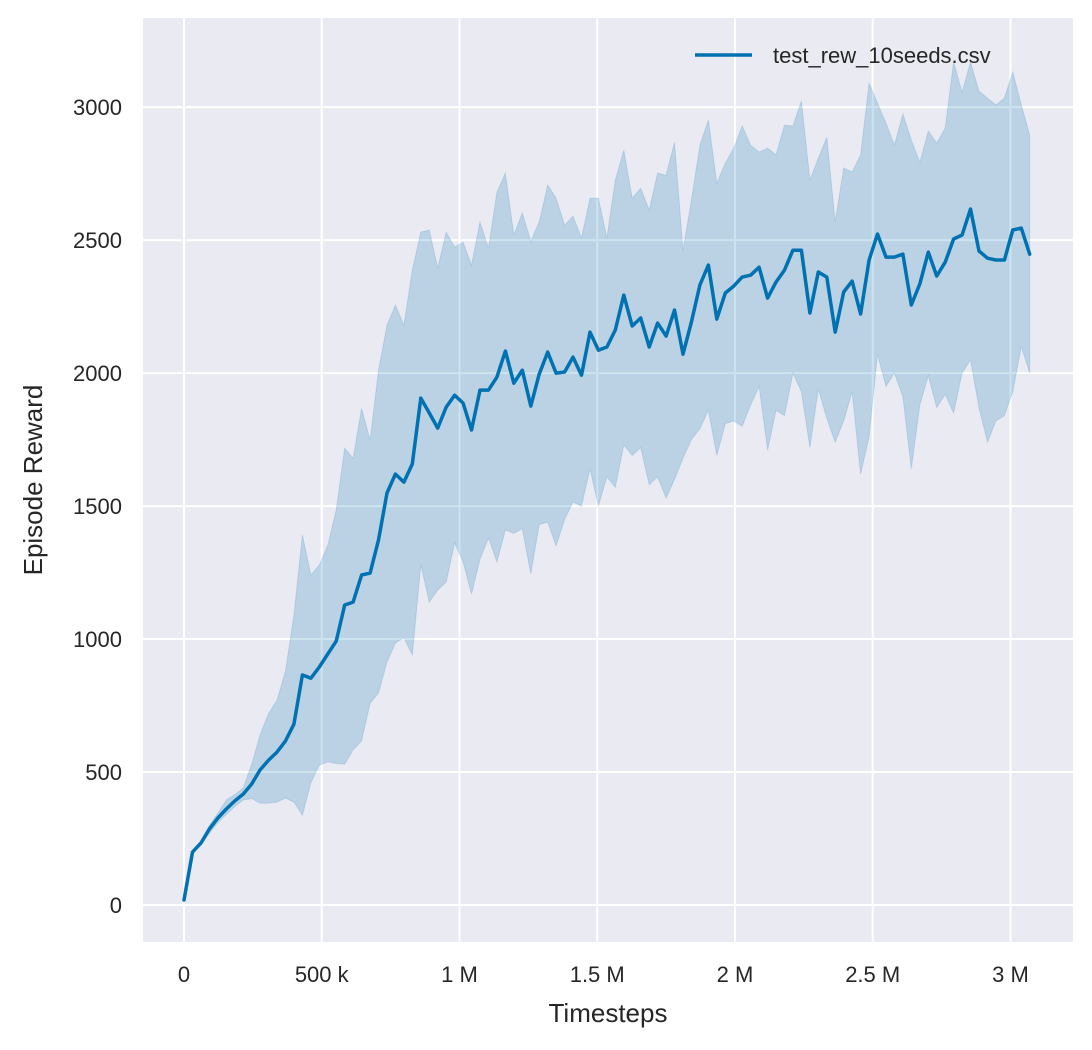 The height and width of the screenshot is (1050, 1092). Describe the element at coordinates (103, 772) in the screenshot. I see `y-tick-label: 500` at that location.